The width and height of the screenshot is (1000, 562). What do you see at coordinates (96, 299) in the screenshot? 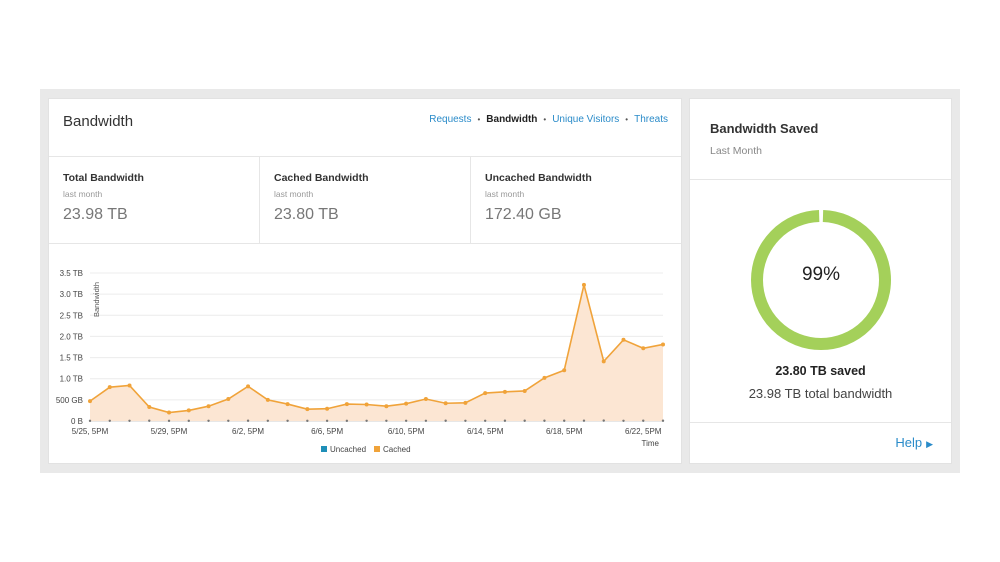
I see `y-axis-label: Bandwidth` at bounding box center [96, 299].